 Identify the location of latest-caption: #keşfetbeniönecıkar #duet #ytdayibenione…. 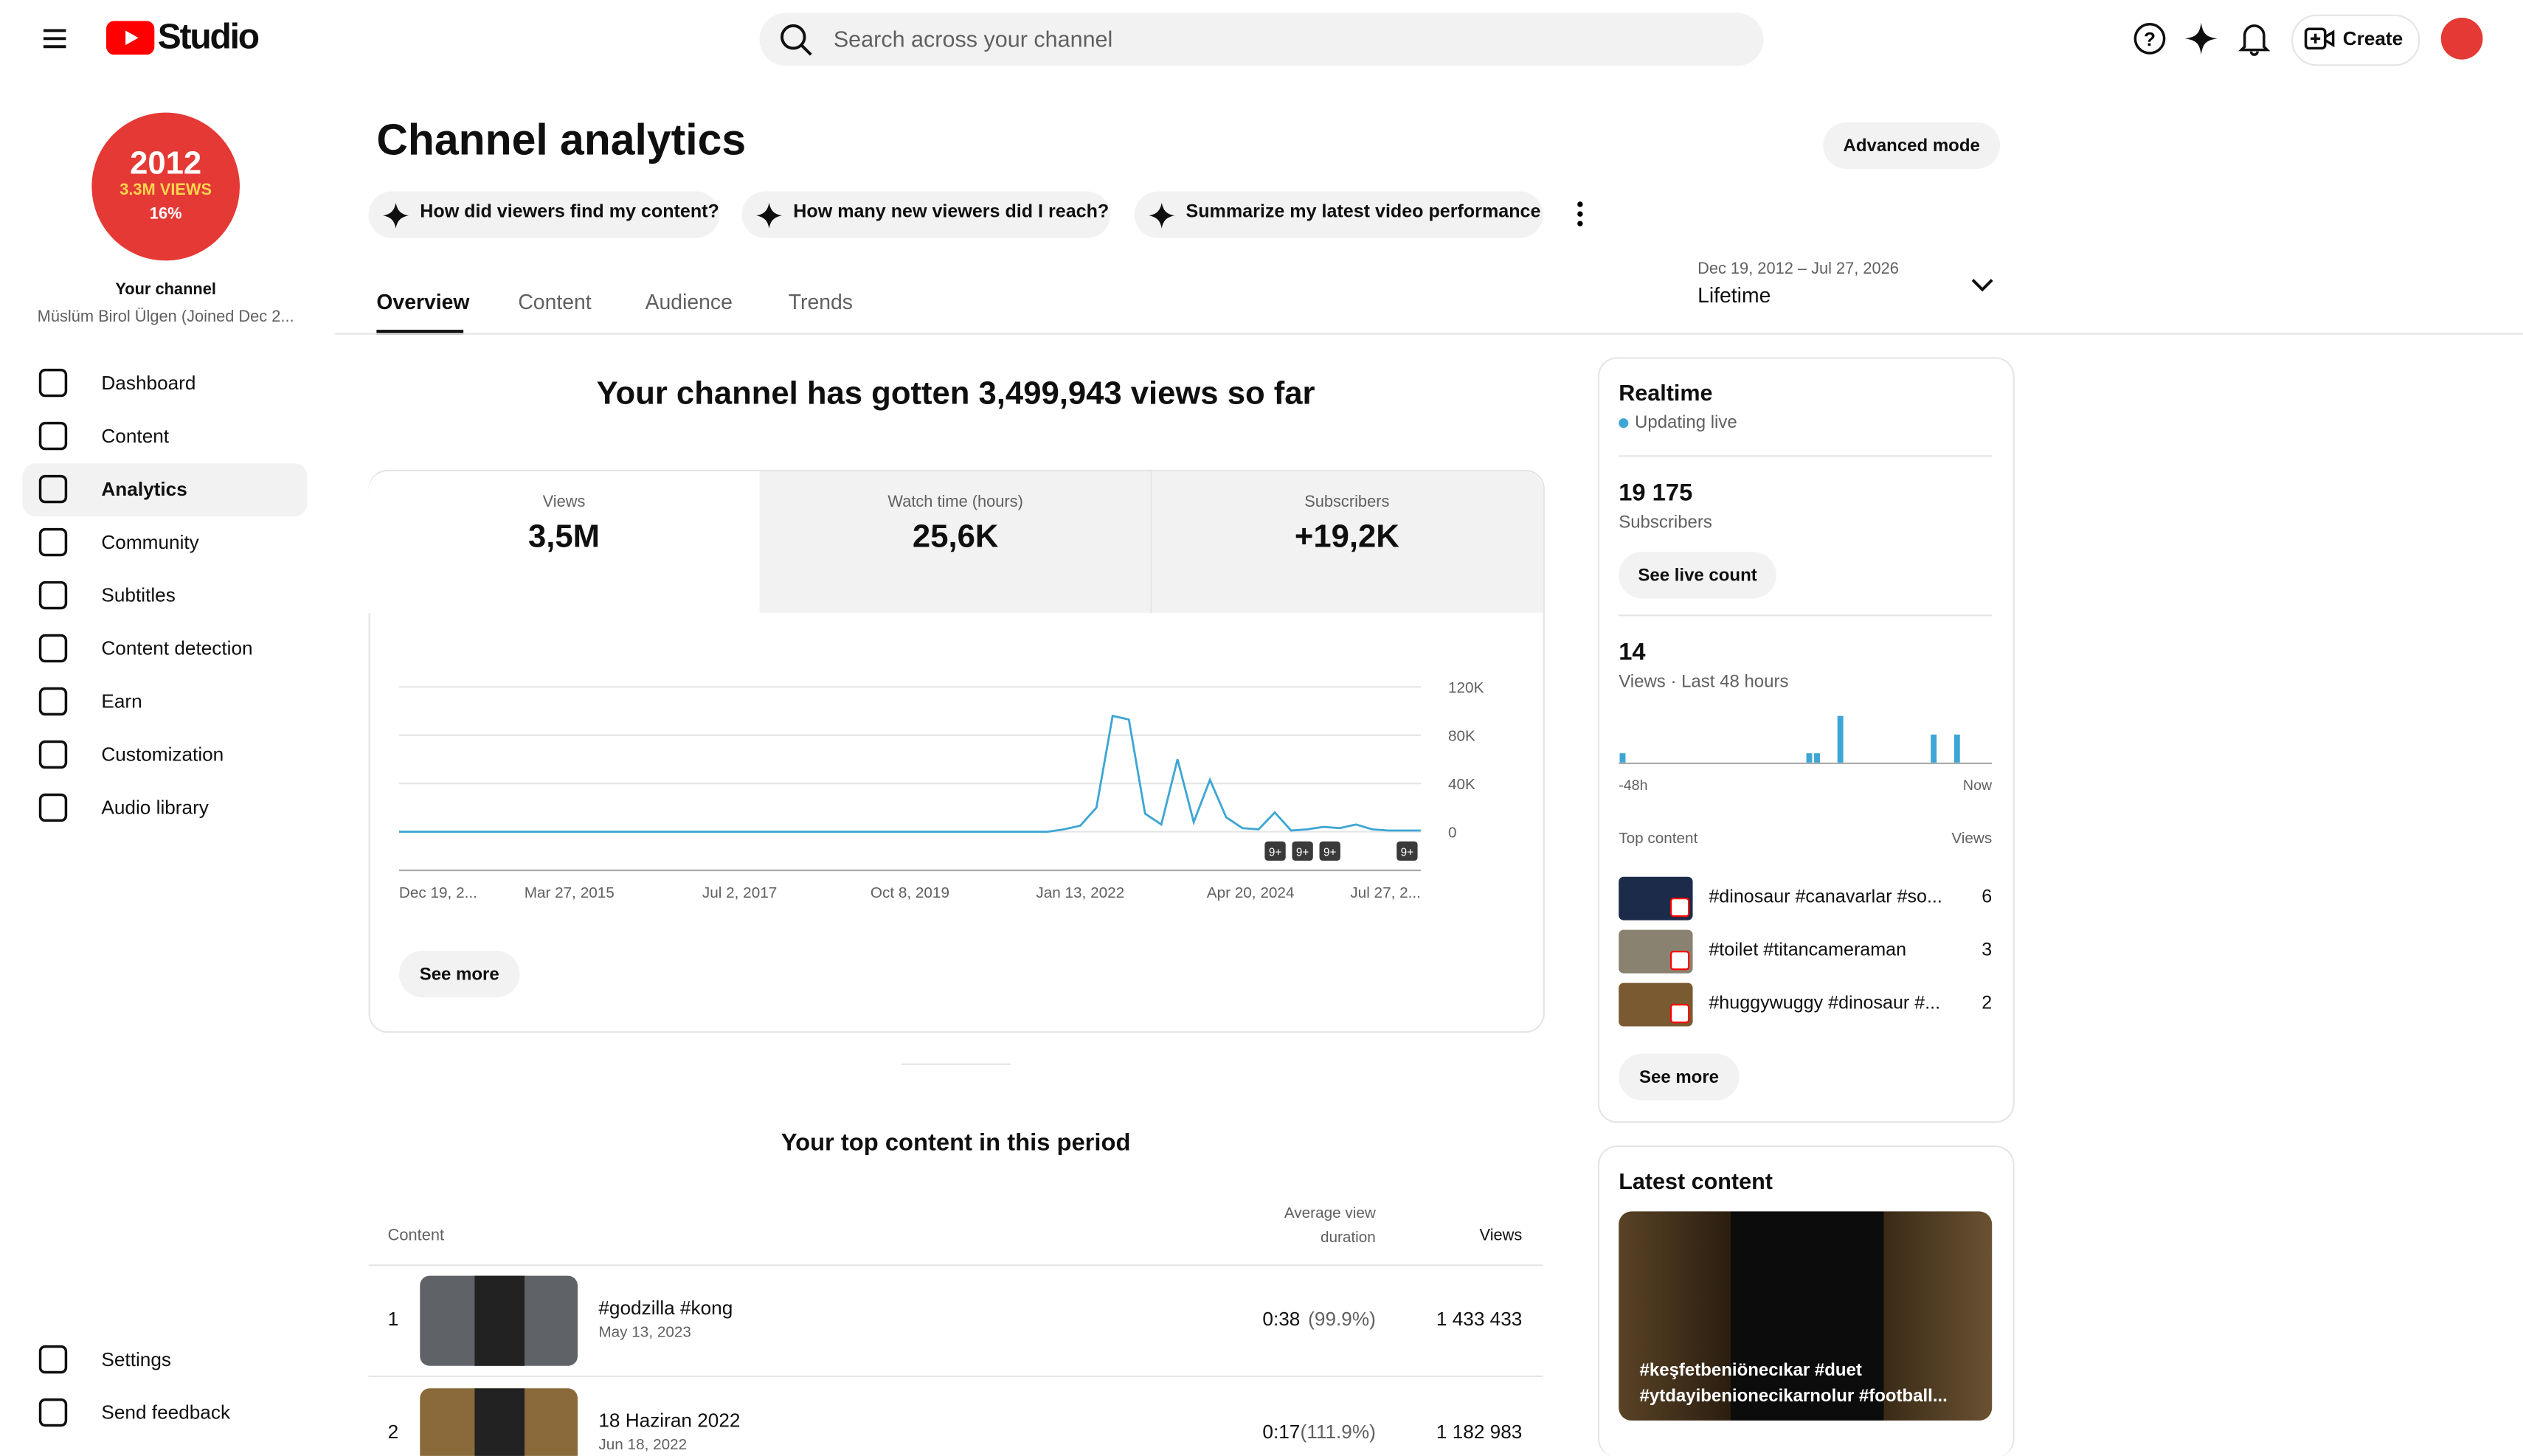
(1793, 1384).